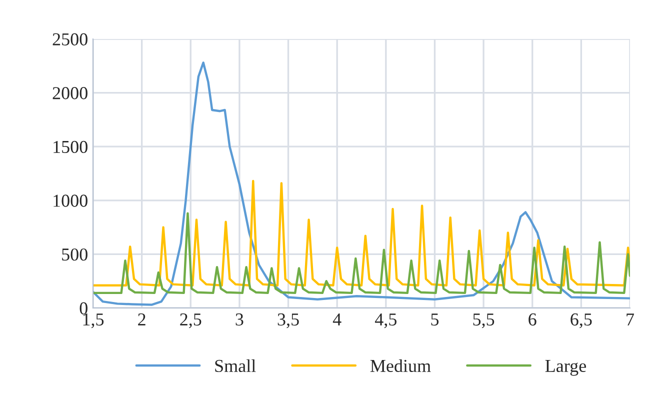  What do you see at coordinates (70, 93) in the screenshot?
I see `y-tick-label: 2000` at bounding box center [70, 93].